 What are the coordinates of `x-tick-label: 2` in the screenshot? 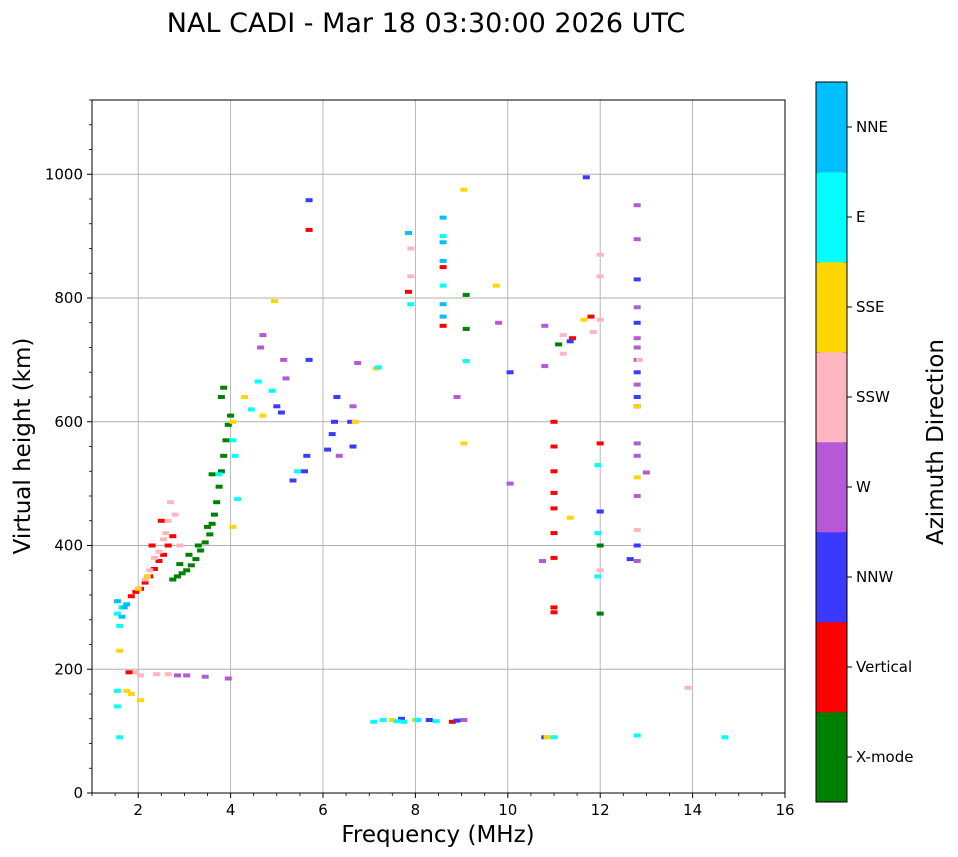 It's located at (138, 810).